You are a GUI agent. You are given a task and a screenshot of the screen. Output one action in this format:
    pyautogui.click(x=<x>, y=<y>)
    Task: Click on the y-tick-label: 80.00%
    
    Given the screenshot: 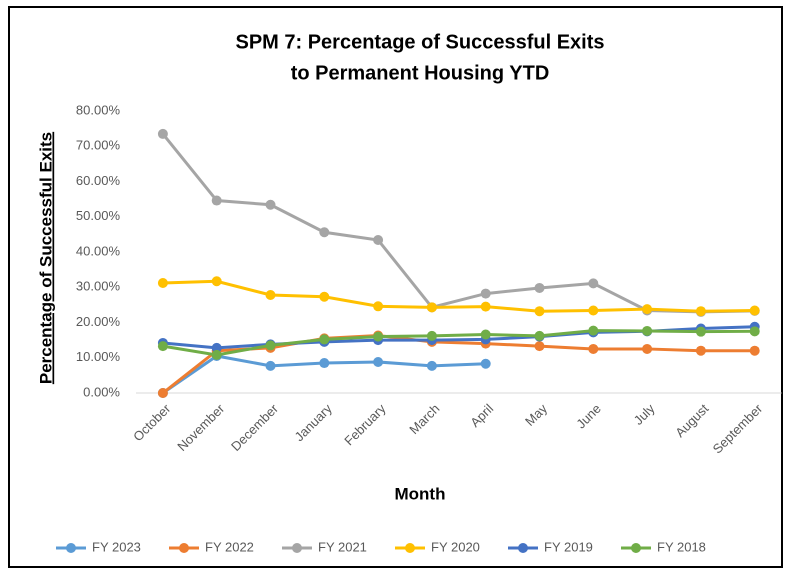 What is the action you would take?
    pyautogui.click(x=98, y=109)
    